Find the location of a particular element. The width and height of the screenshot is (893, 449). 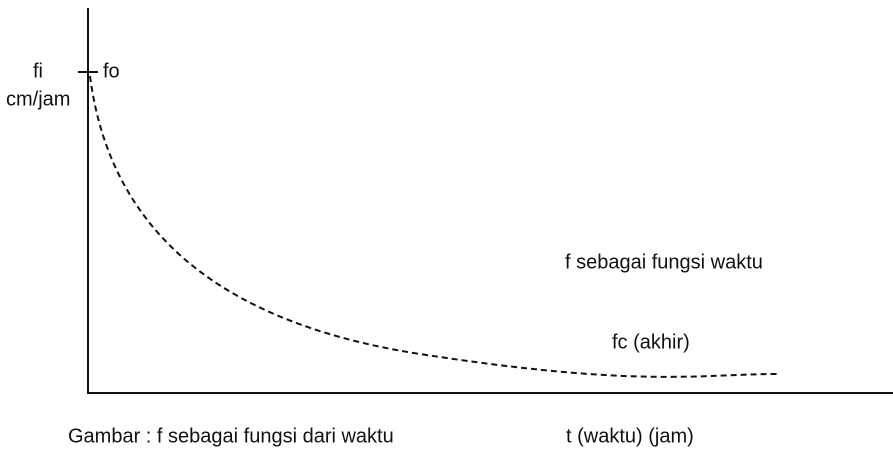

fc-label: fc (akhir) is located at coordinates (651, 342).